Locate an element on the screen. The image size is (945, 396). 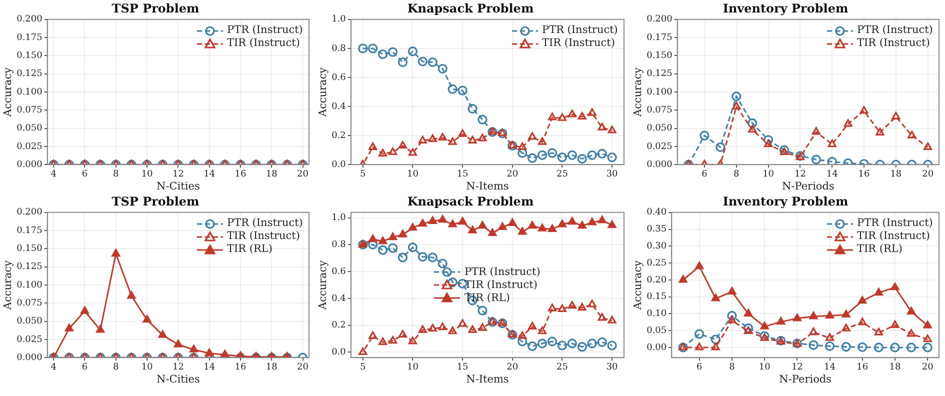
y-tick-label: 1.0 is located at coordinates (339, 19).